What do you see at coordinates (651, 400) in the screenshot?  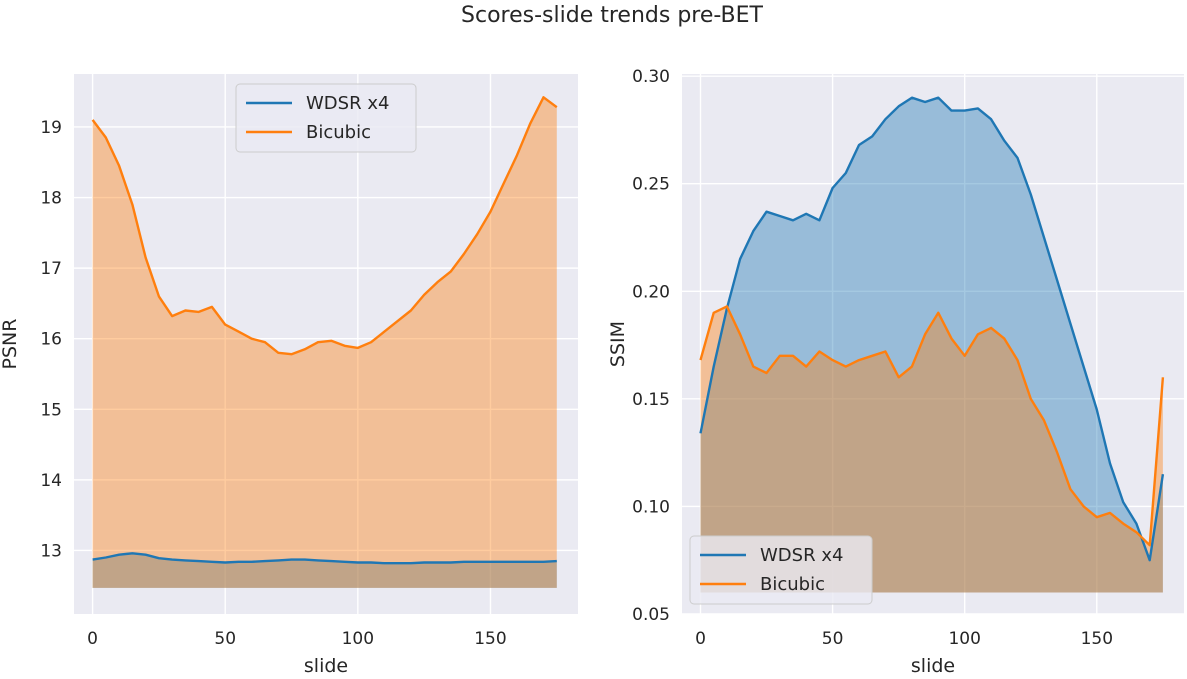 I see `y-tick-label: 0.15` at bounding box center [651, 400].